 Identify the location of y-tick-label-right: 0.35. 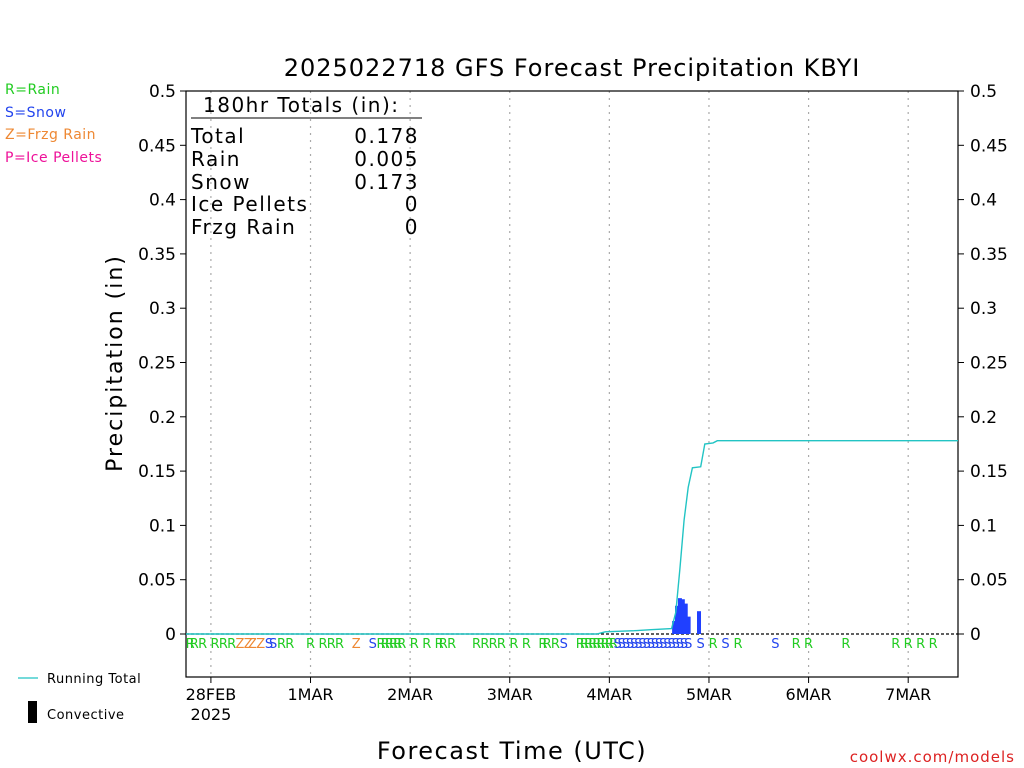
(989, 255).